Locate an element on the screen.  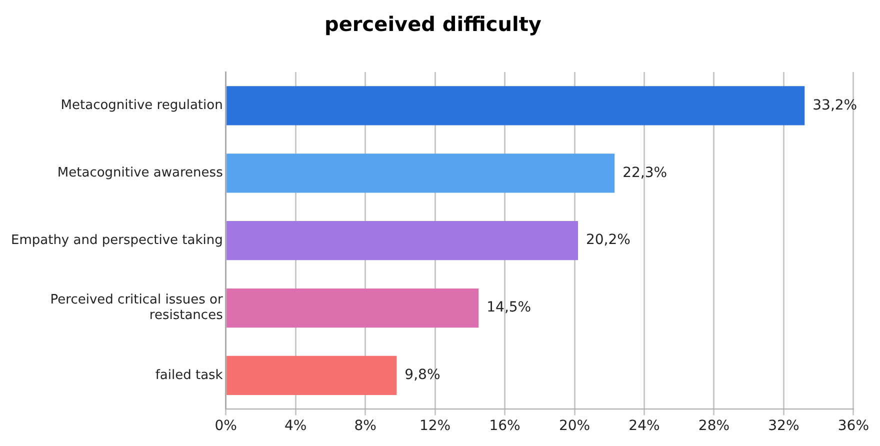
data-label: 9,8% is located at coordinates (422, 375).